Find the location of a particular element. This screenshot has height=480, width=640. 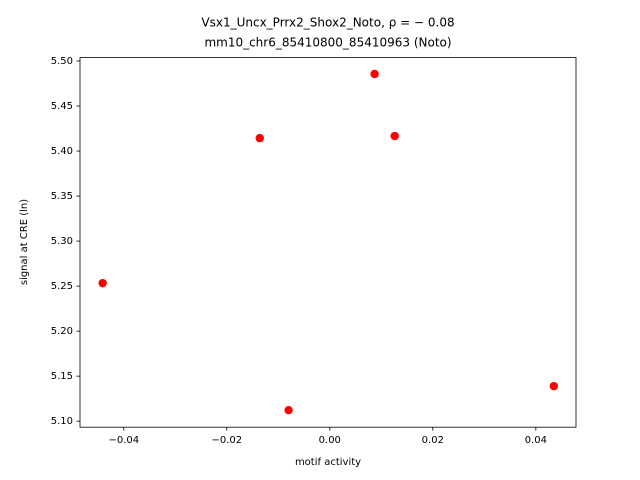

chart-subtitle: mm10_chr6_85410800_85410963 (Noto) is located at coordinates (327, 43).